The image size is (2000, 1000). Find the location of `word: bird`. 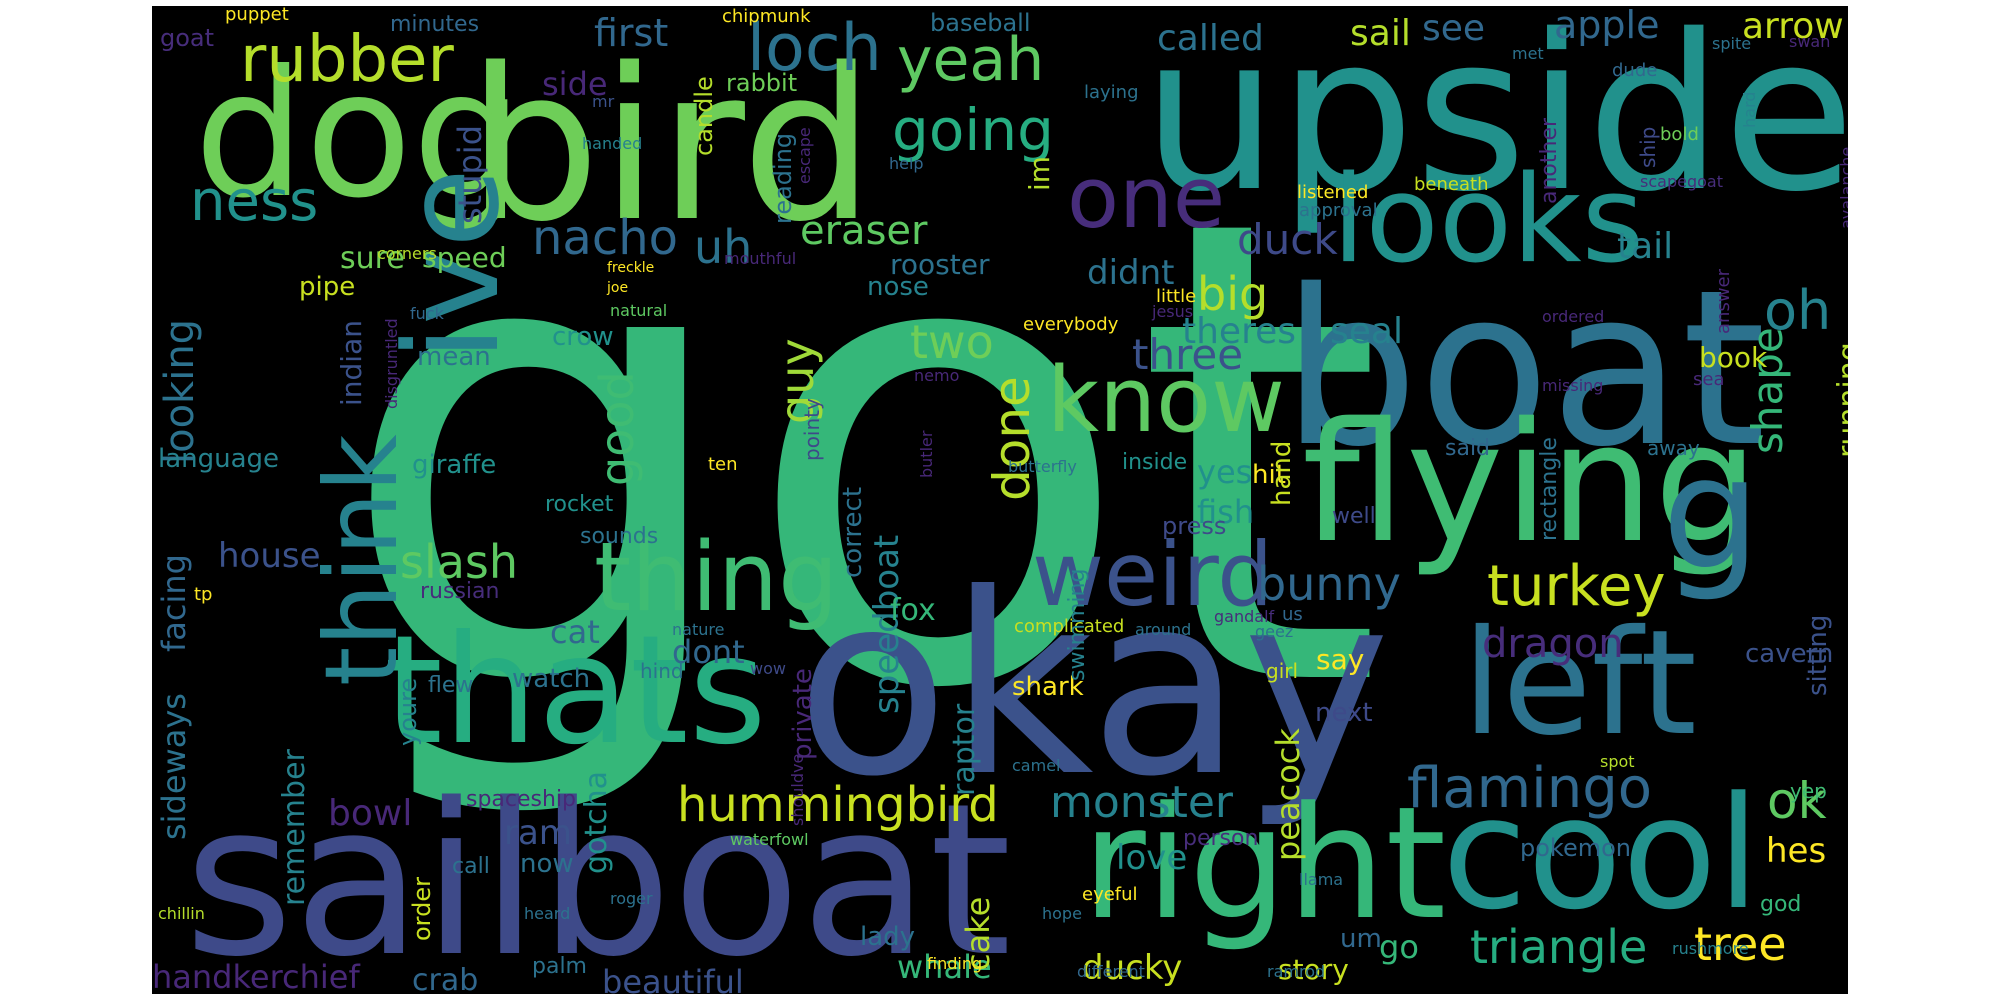

word: bird is located at coordinates (671, 145).